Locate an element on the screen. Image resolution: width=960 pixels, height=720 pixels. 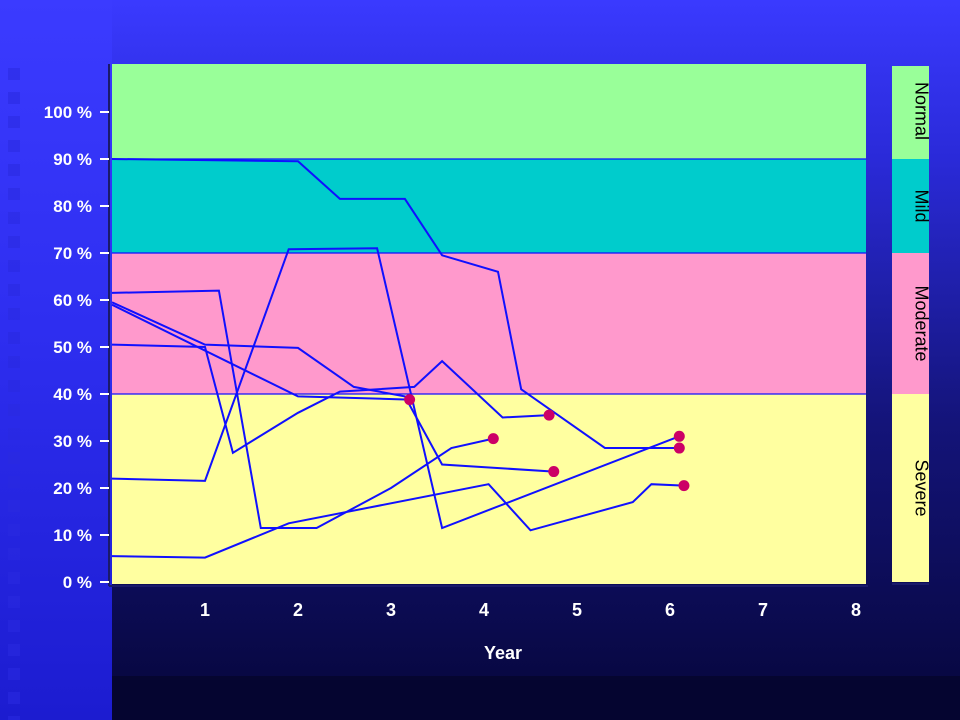
legend-swatch-moderate is located at coordinates (910, 323).